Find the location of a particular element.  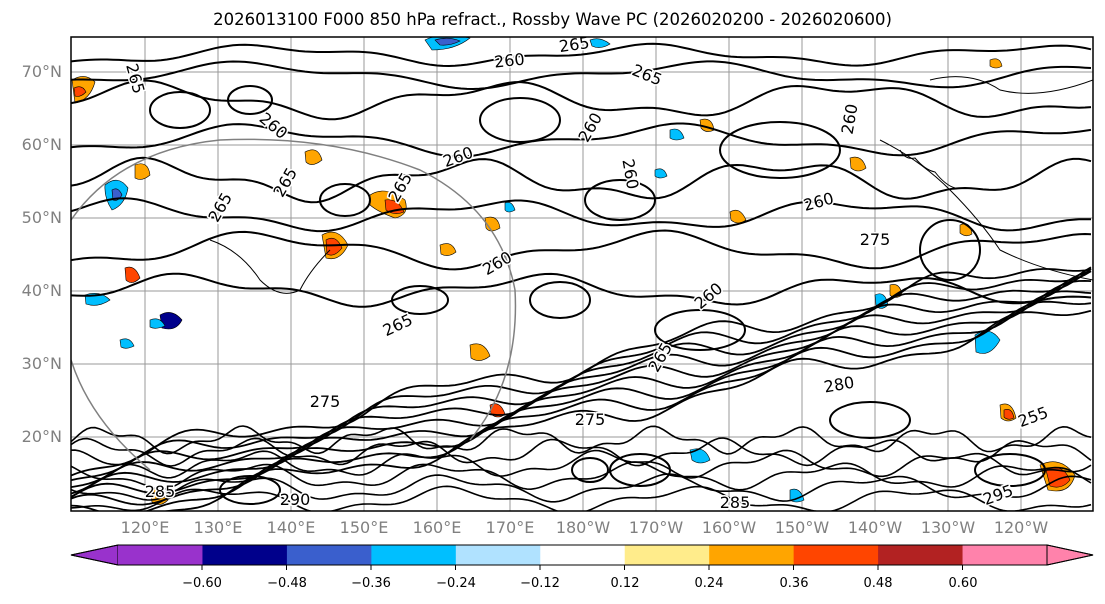

colorbar-tick-label: 0.48 is located at coordinates (878, 583).